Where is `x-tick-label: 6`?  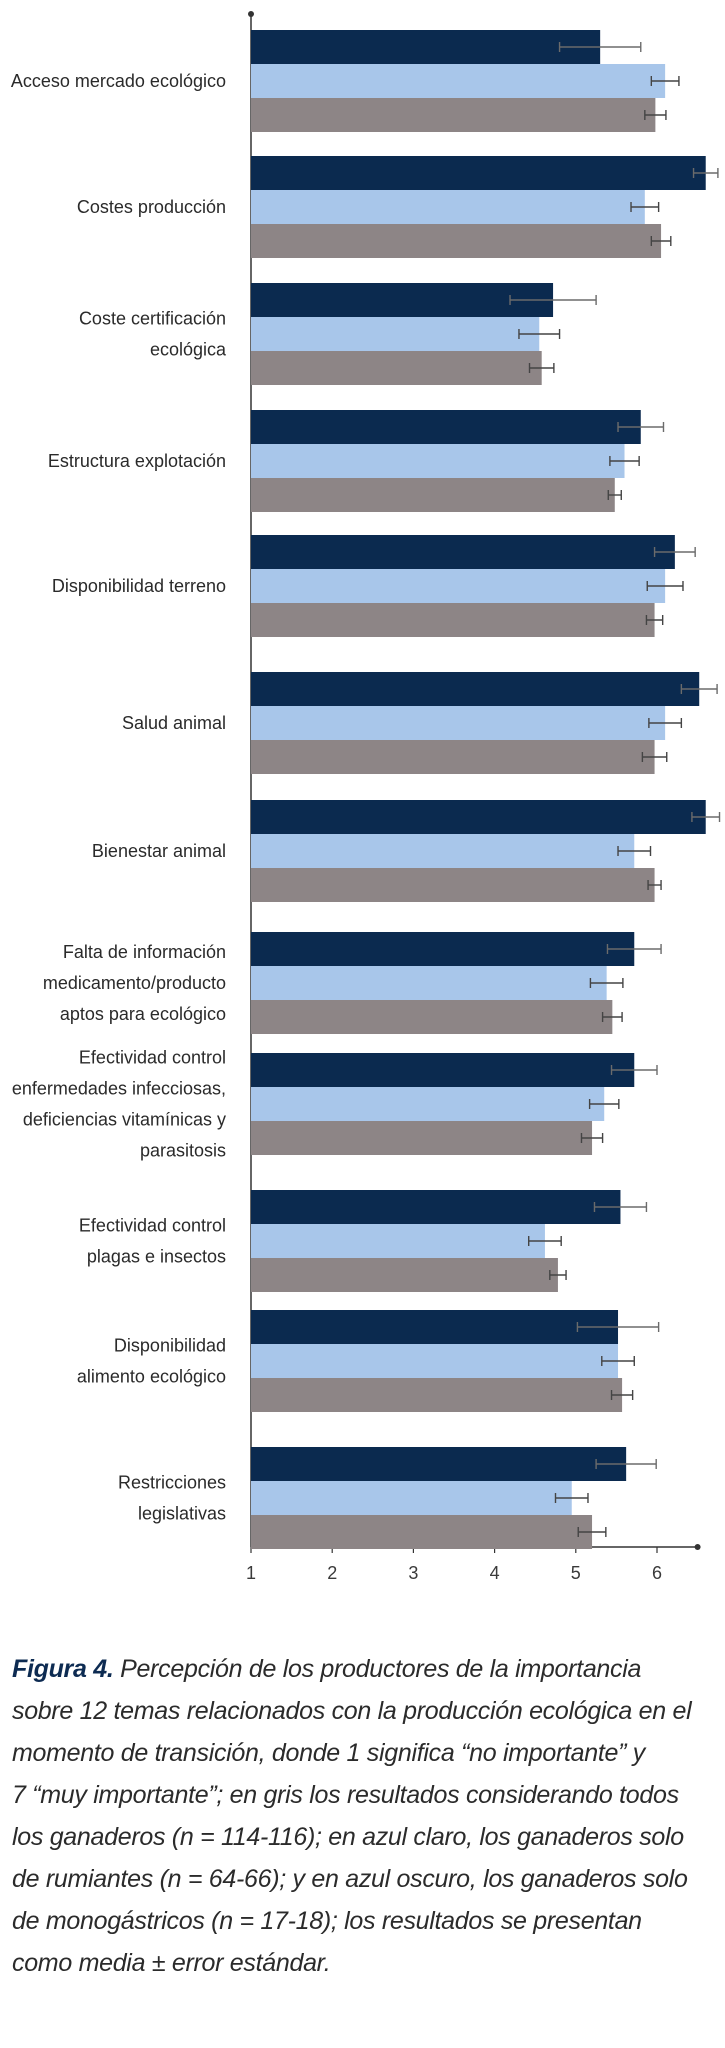
x-tick-label: 6 is located at coordinates (657, 1573).